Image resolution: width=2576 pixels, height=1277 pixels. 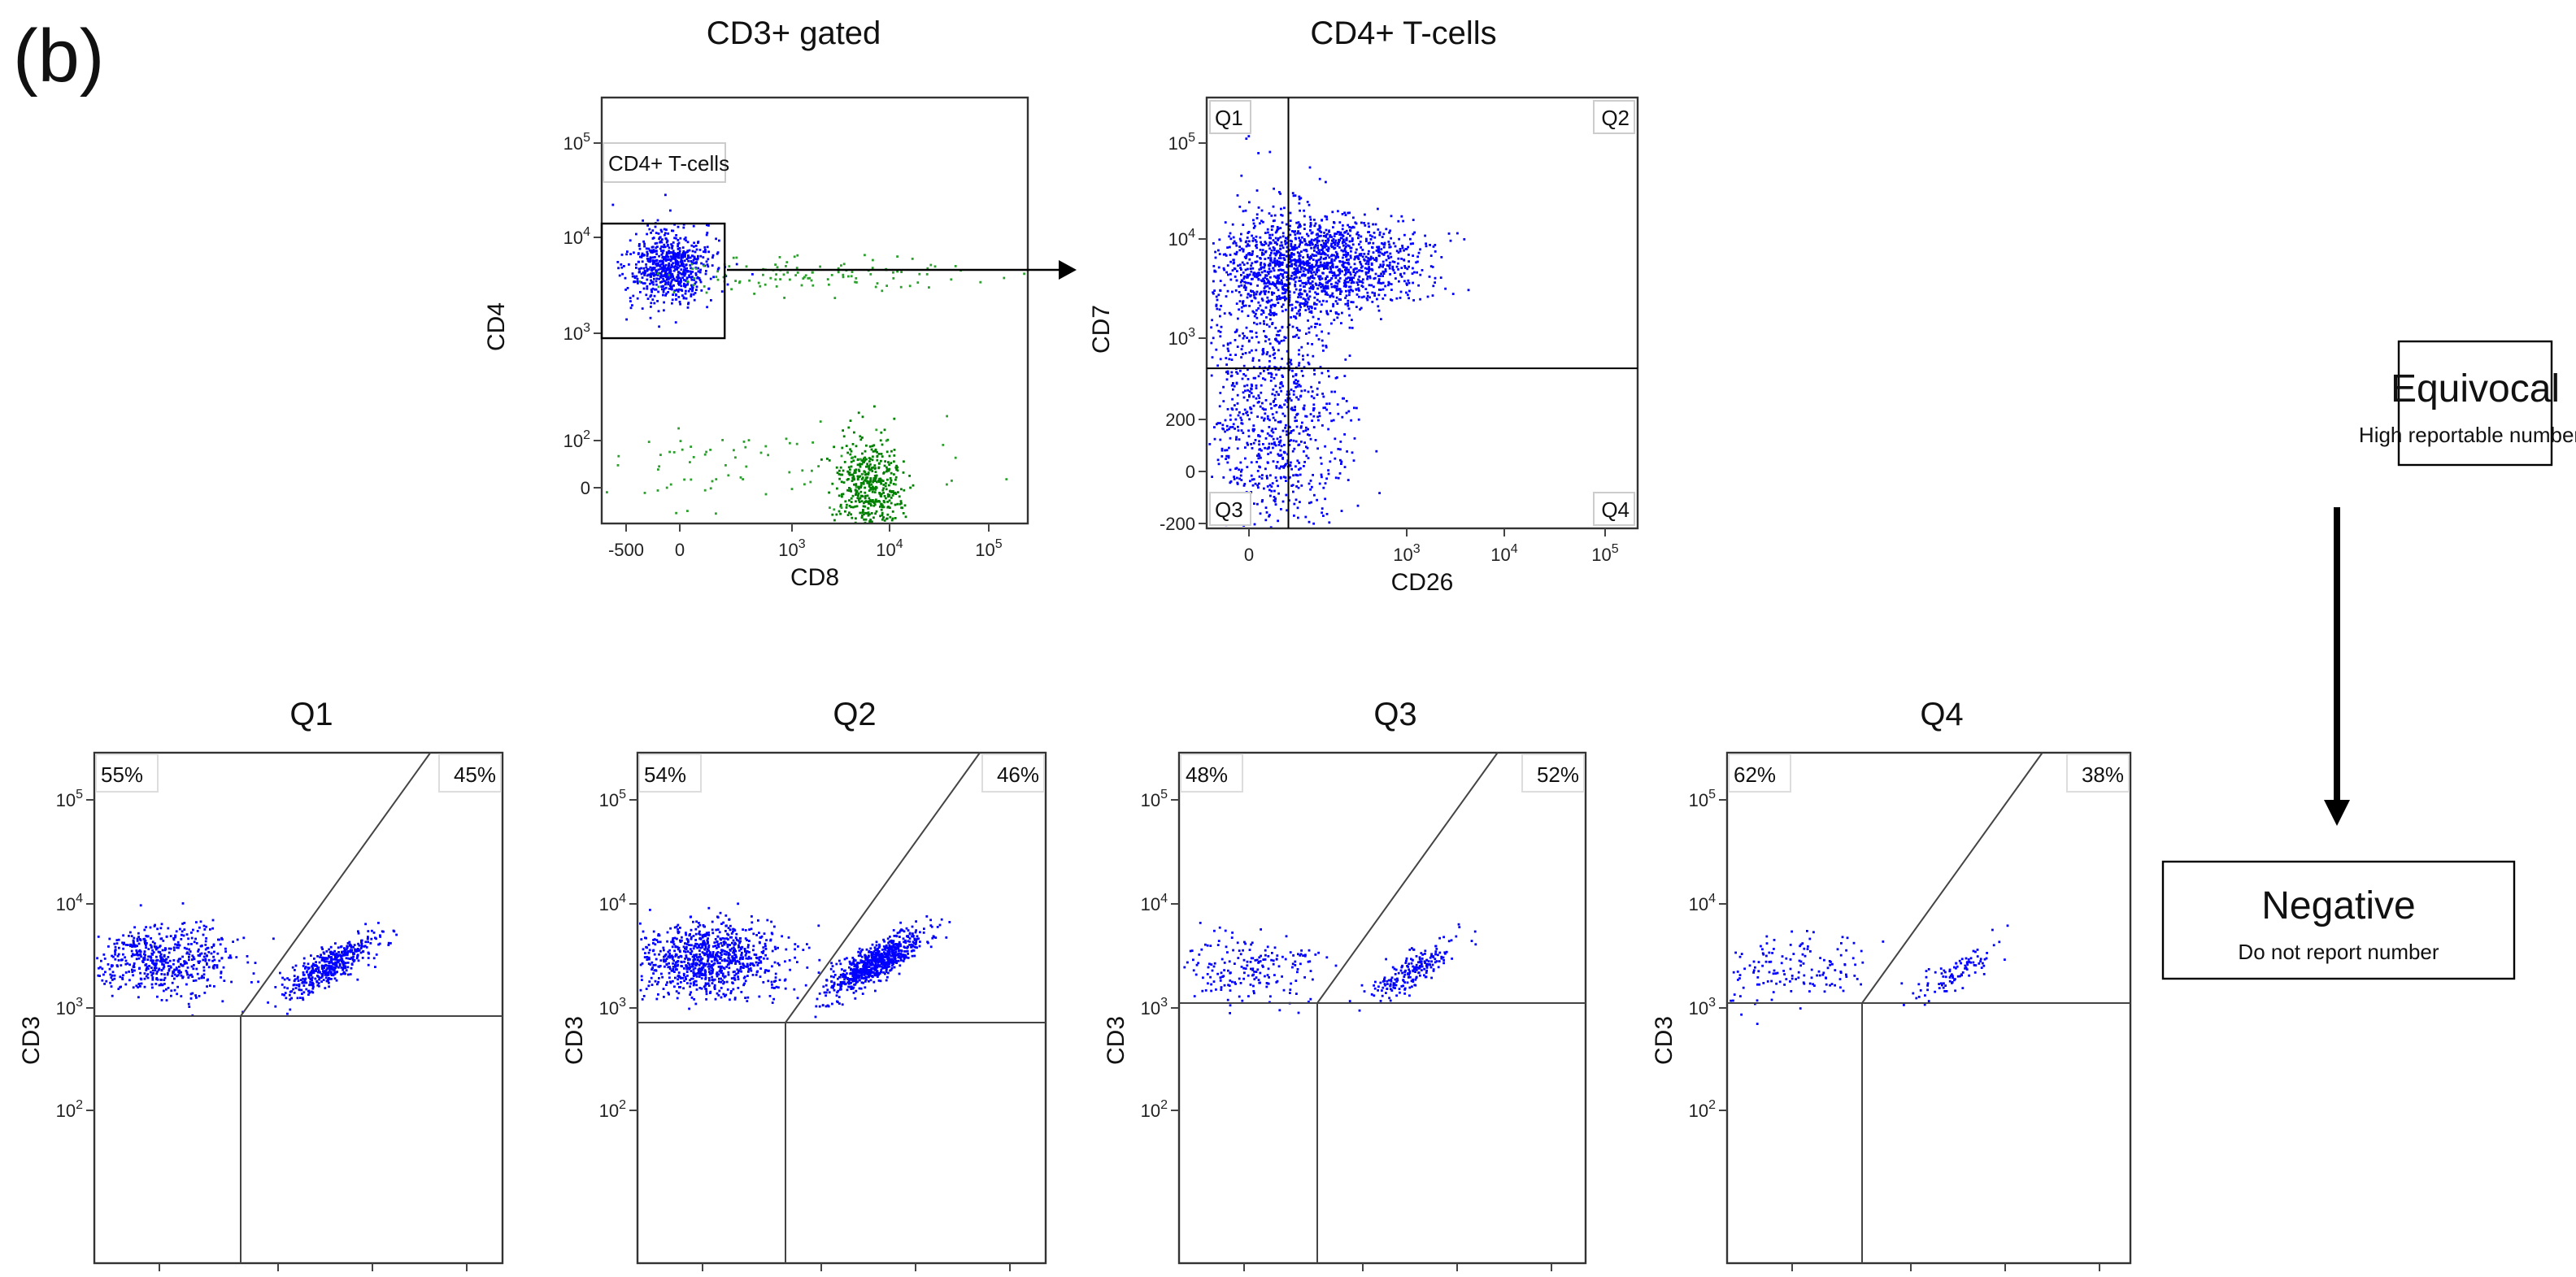 I want to click on tick-label: 10⁵, so click(x=989, y=548).